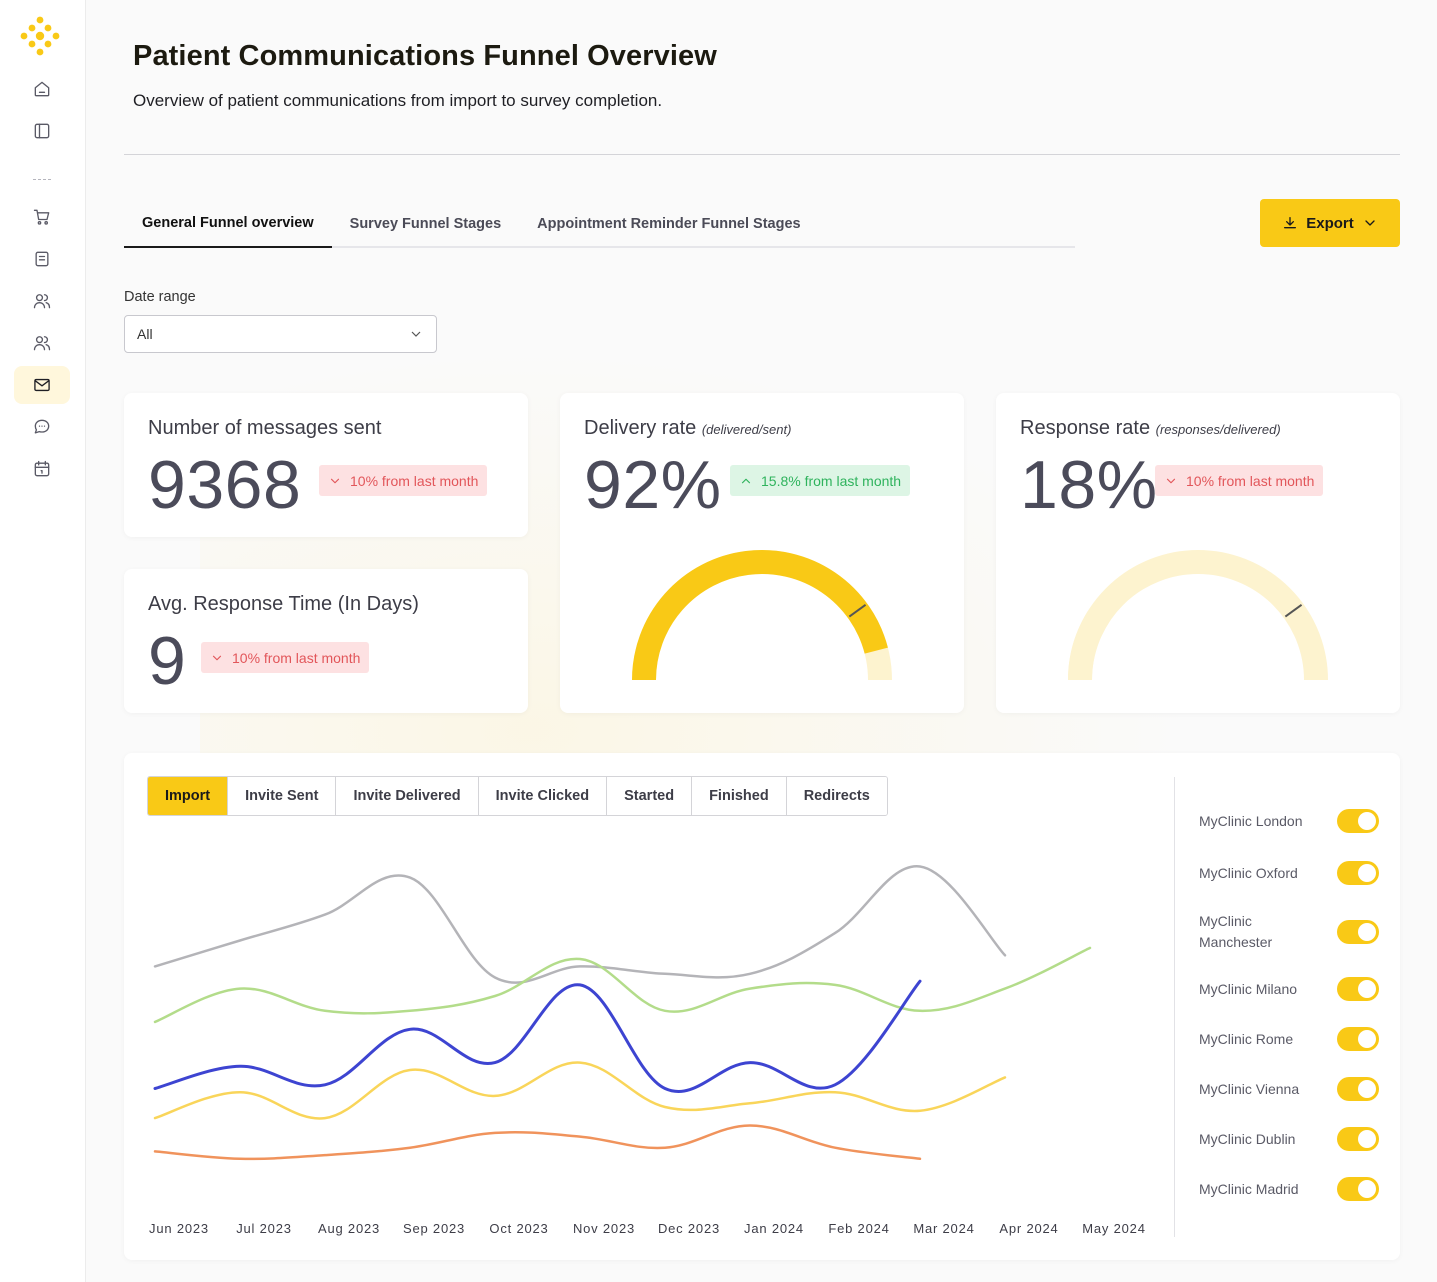 Image resolution: width=1437 pixels, height=1282 pixels. What do you see at coordinates (831, 480) in the screenshot?
I see `delivery-rate-badge-text: 15.8% from last month` at bounding box center [831, 480].